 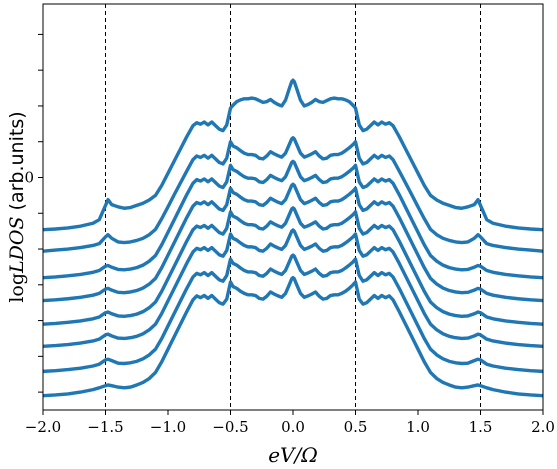 I want to click on x-tick-label: −1.0, so click(x=168, y=427).